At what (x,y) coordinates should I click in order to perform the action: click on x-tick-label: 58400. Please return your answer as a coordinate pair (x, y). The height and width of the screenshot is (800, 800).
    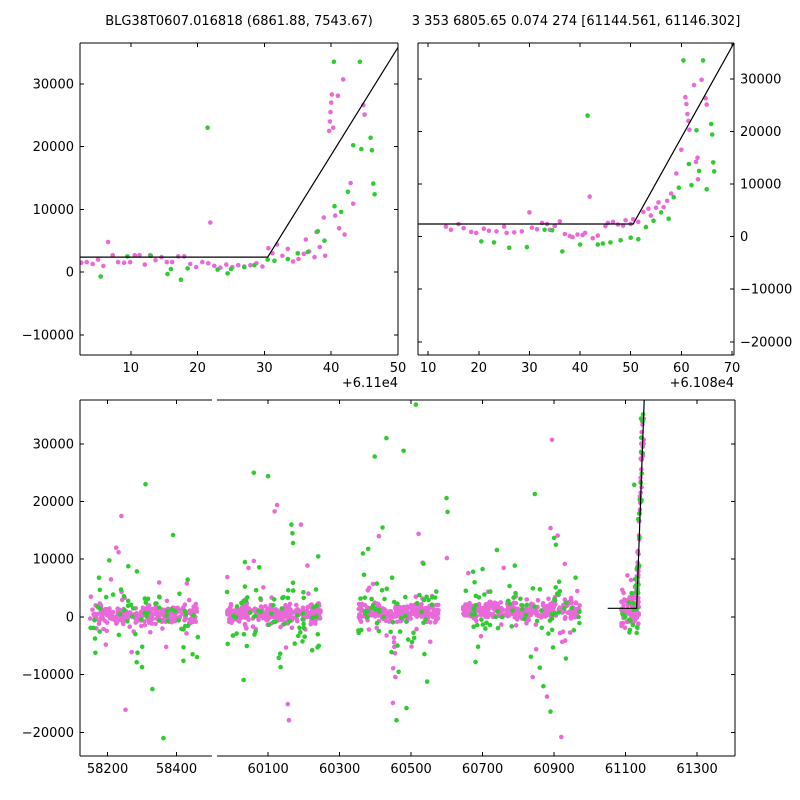
    Looking at the image, I should click on (176, 769).